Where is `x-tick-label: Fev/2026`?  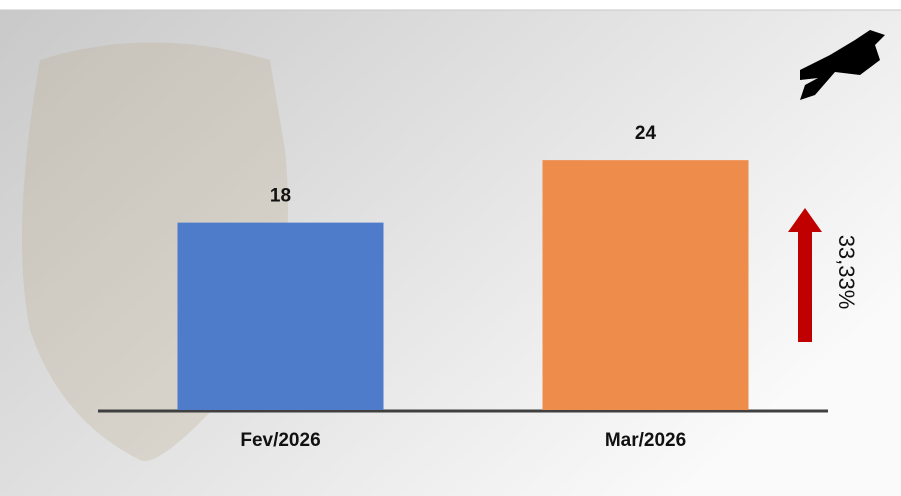 x-tick-label: Fev/2026 is located at coordinates (280, 440).